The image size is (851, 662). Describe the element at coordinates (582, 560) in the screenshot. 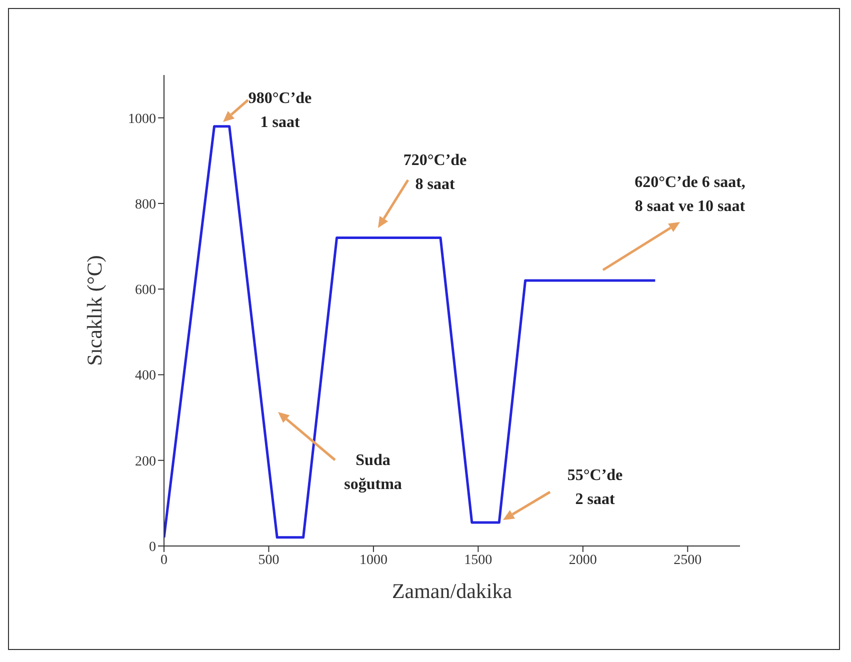

I see `x-tick-label: 2000` at that location.